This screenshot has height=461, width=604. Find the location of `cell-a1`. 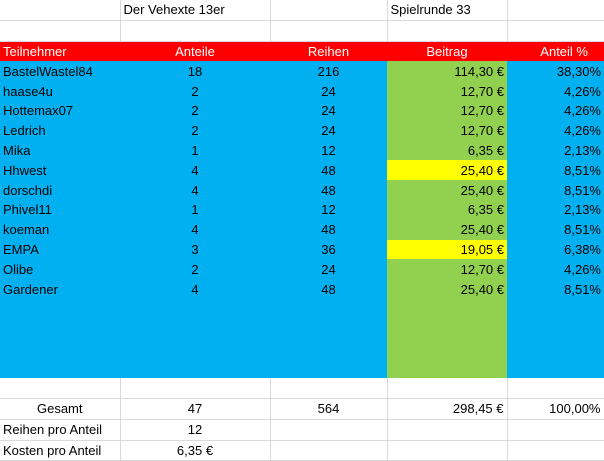

cell-a1 is located at coordinates (60, 10).